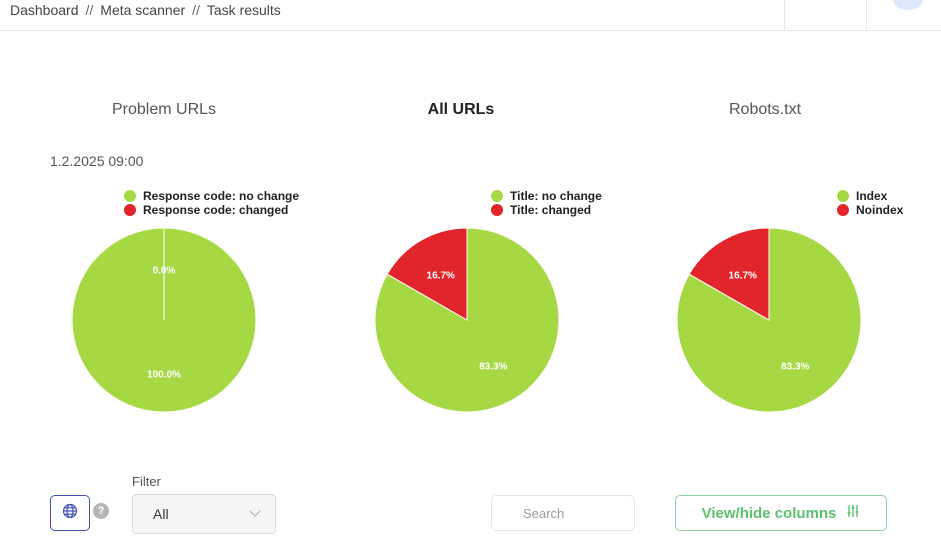 The width and height of the screenshot is (941, 544). Describe the element at coordinates (204, 514) in the screenshot. I see `filter-select: All` at that location.